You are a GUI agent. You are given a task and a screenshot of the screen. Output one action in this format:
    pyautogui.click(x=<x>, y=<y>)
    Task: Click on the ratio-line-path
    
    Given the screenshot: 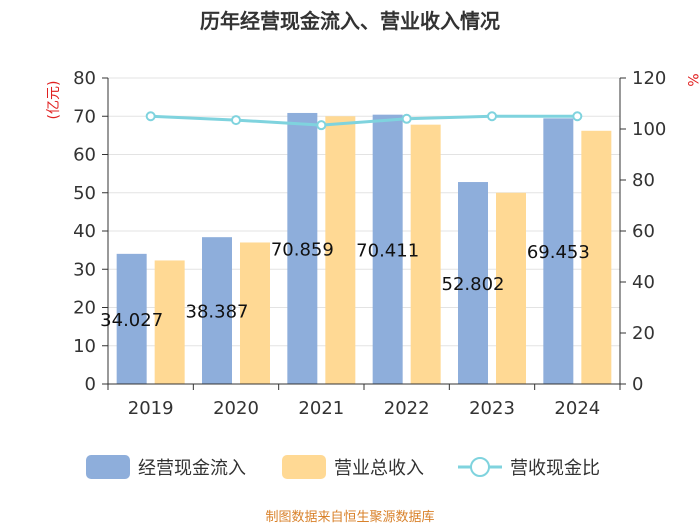 What is the action you would take?
    pyautogui.click(x=364, y=120)
    